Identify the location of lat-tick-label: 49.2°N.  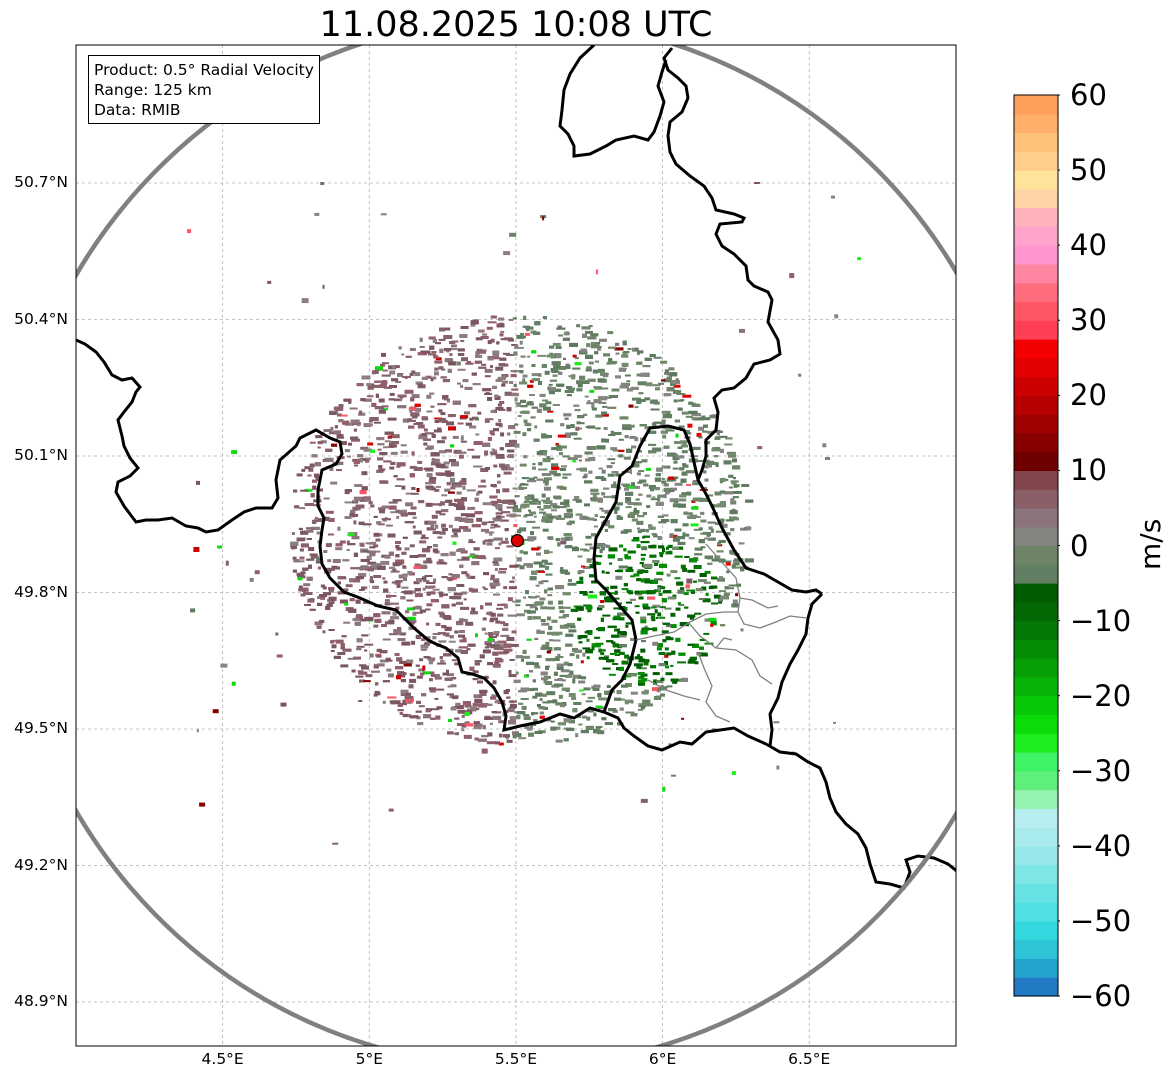
(41, 864).